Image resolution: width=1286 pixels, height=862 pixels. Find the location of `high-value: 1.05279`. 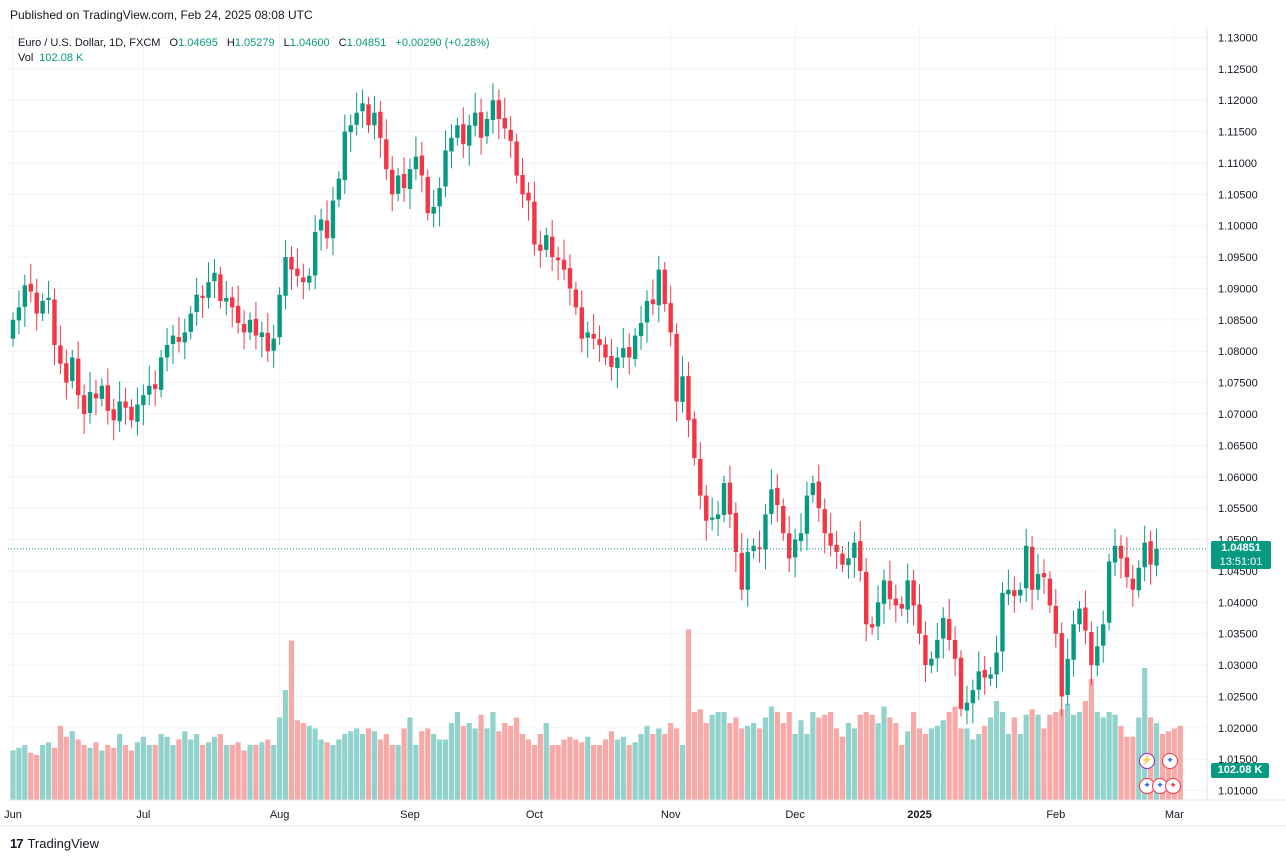

high-value: 1.05279 is located at coordinates (254, 43).